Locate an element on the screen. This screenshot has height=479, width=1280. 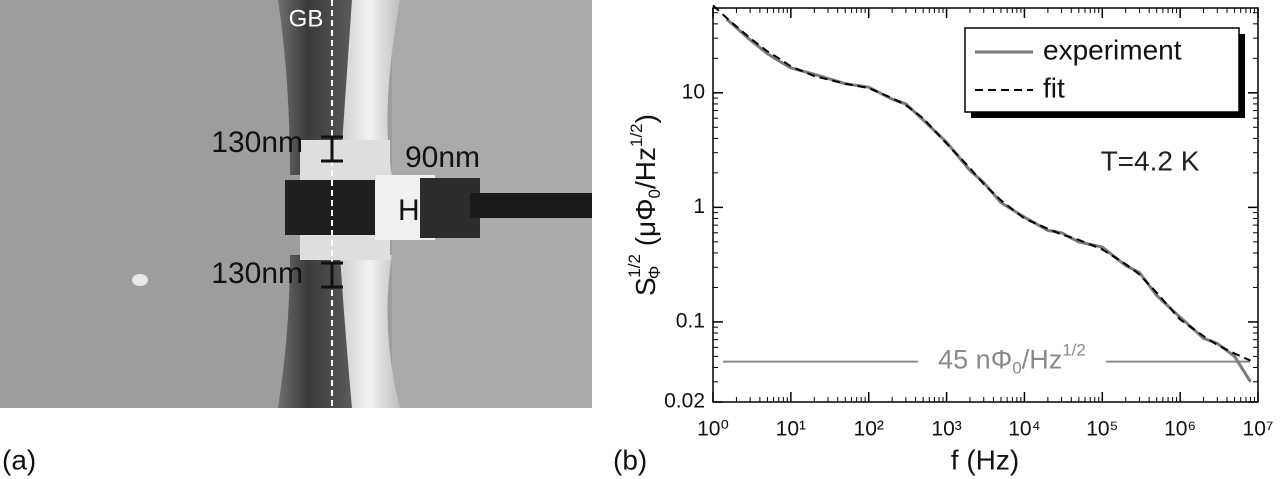
y-label-part: /Hz is located at coordinates (645, 168).